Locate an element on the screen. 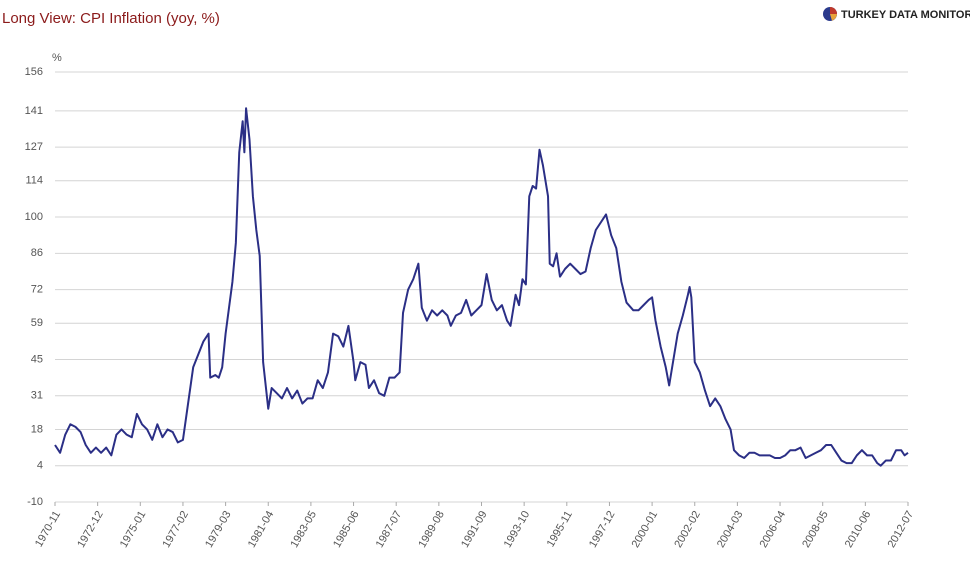 Image resolution: width=970 pixels, height=570 pixels. x-tick-label: 1987-07 is located at coordinates (389, 529).